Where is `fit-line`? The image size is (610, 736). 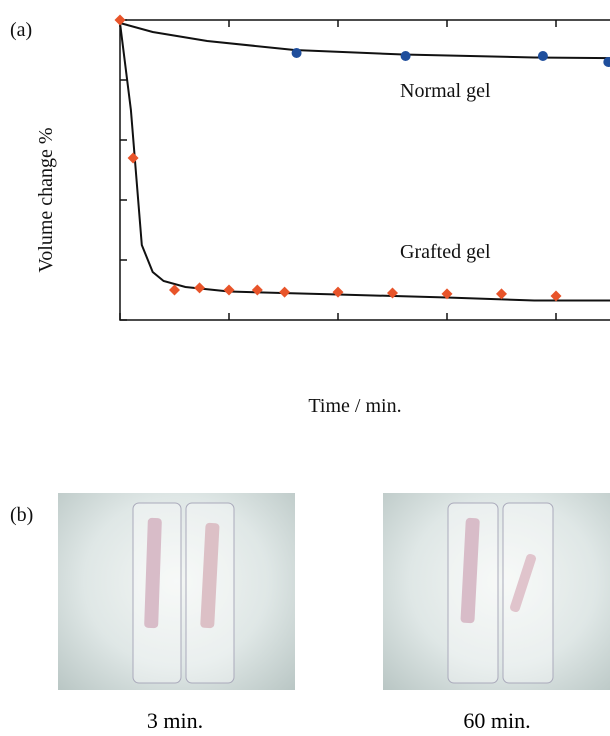
fit-line is located at coordinates (364, 41).